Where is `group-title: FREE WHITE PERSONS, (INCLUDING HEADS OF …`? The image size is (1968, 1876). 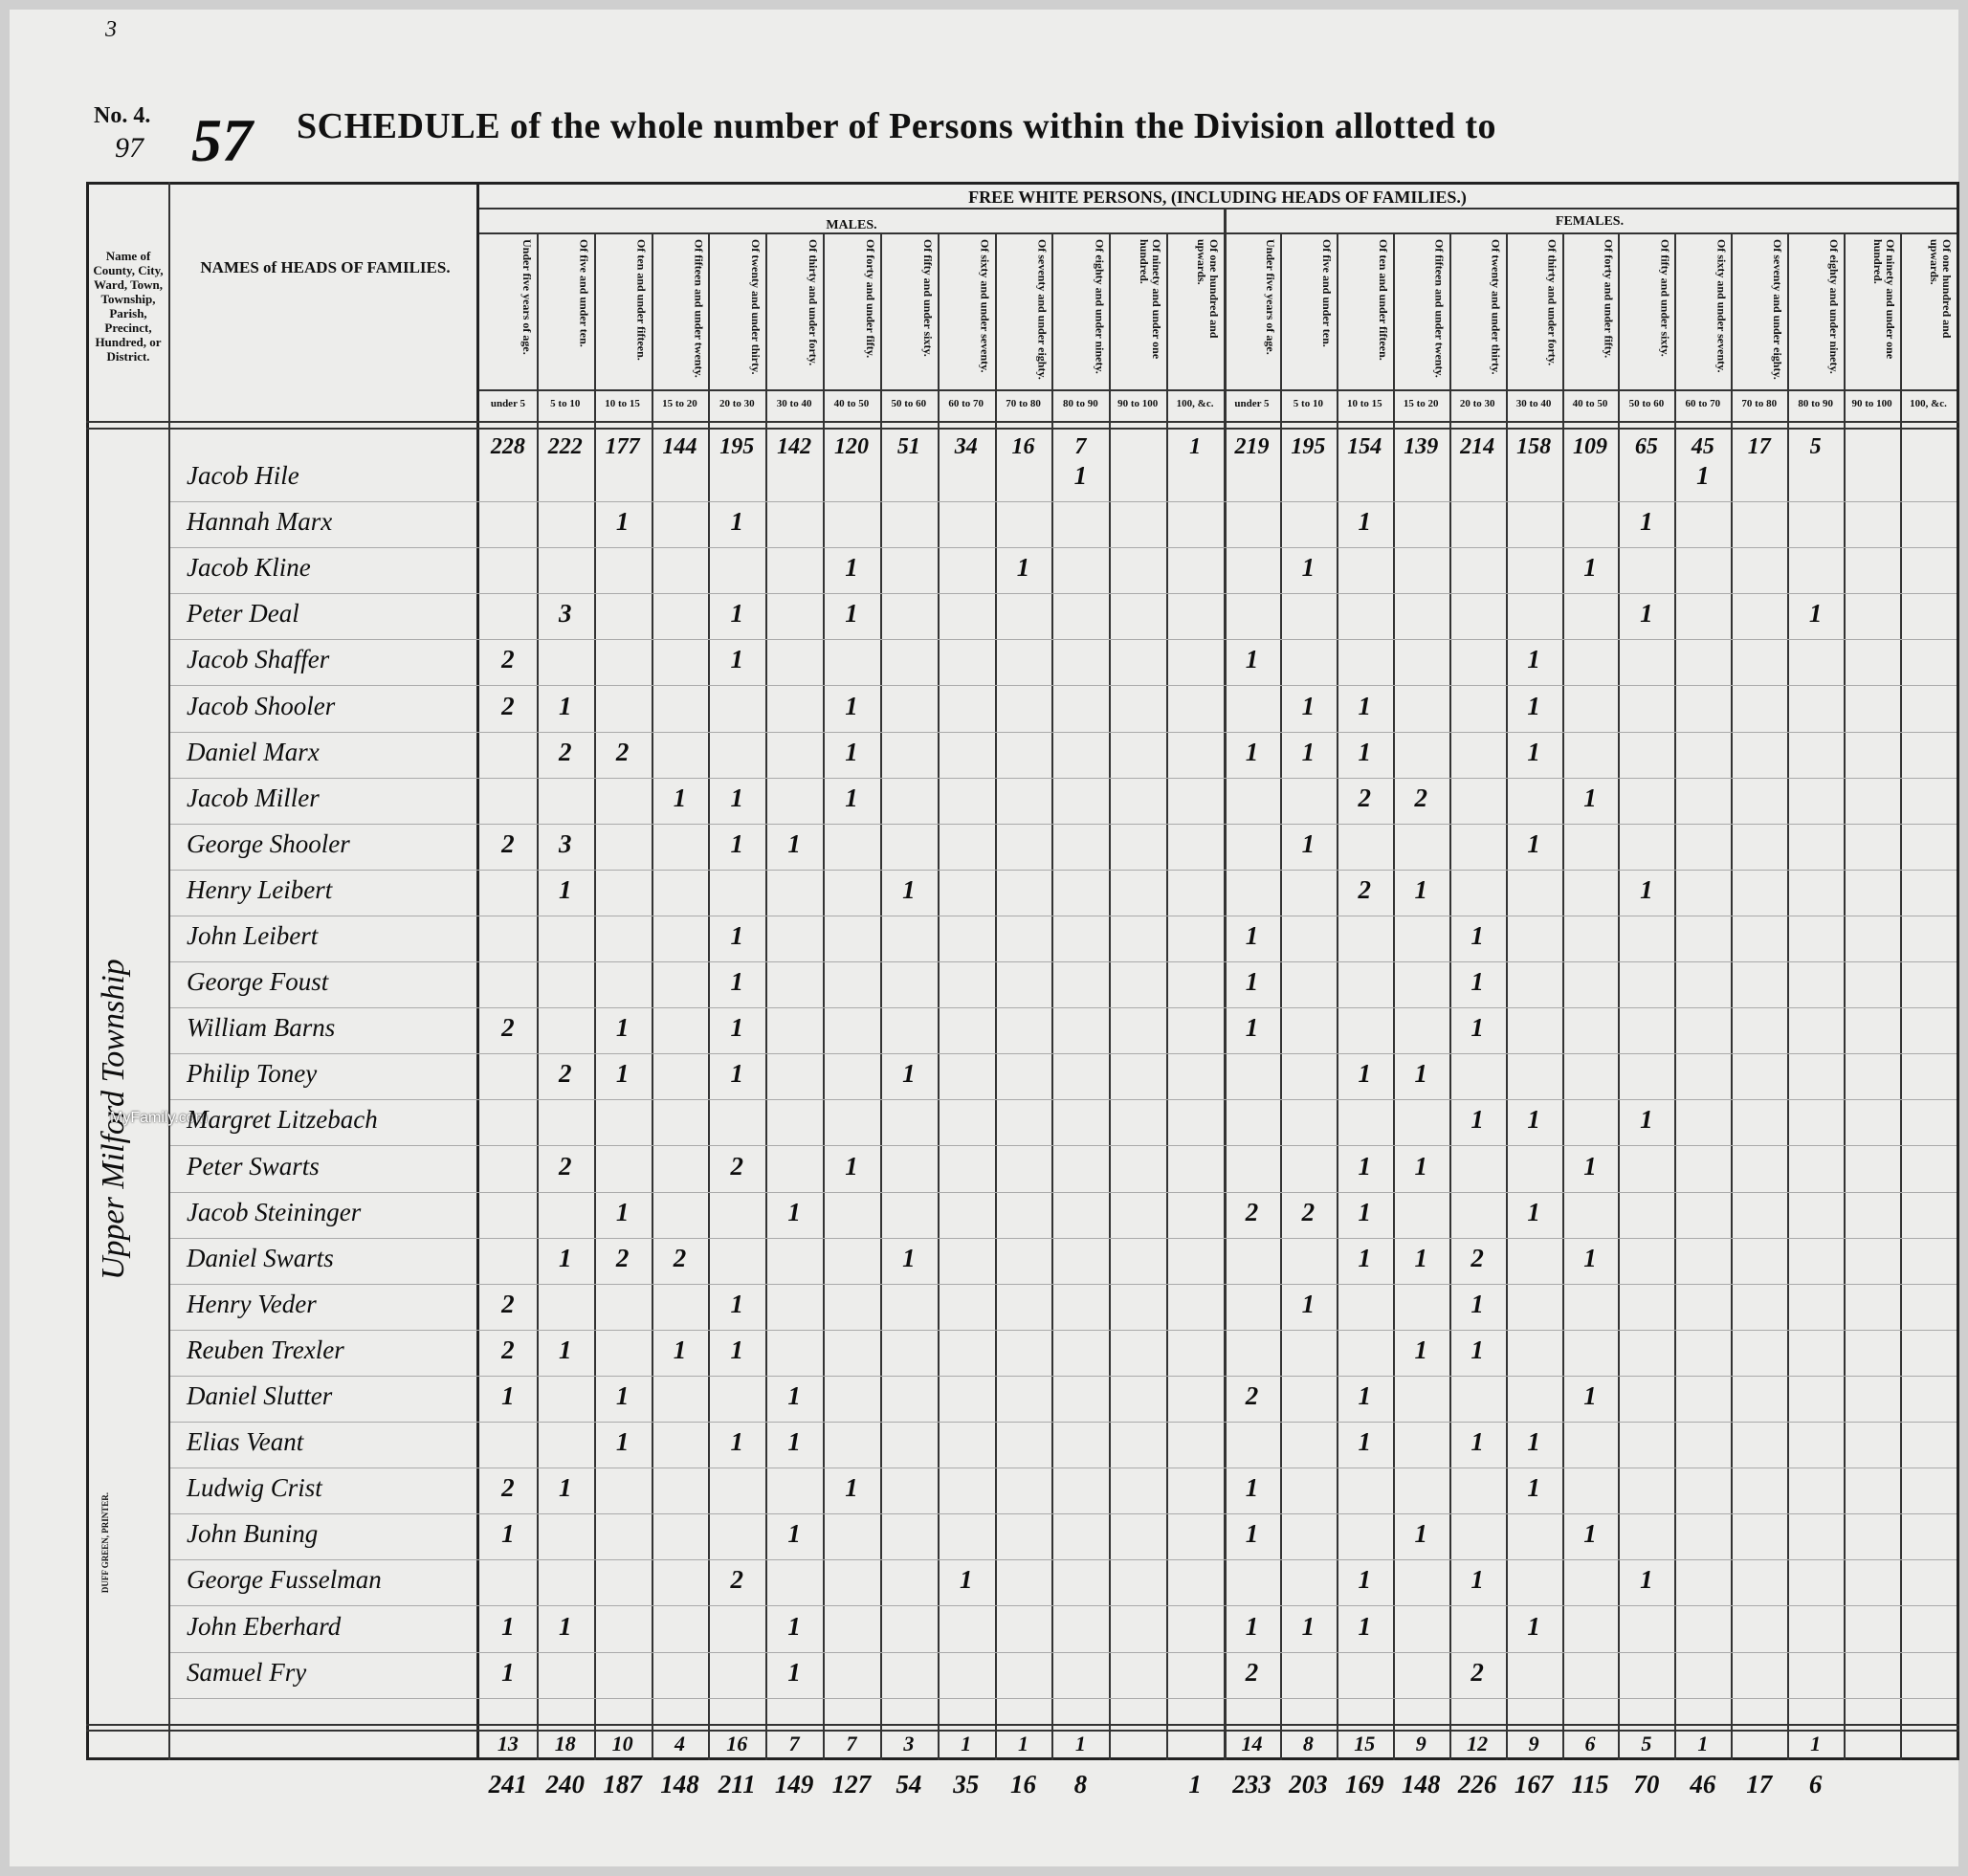
group-title: FREE WHITE PERSONS, (INCLUDING HEADS OF … is located at coordinates (1217, 197).